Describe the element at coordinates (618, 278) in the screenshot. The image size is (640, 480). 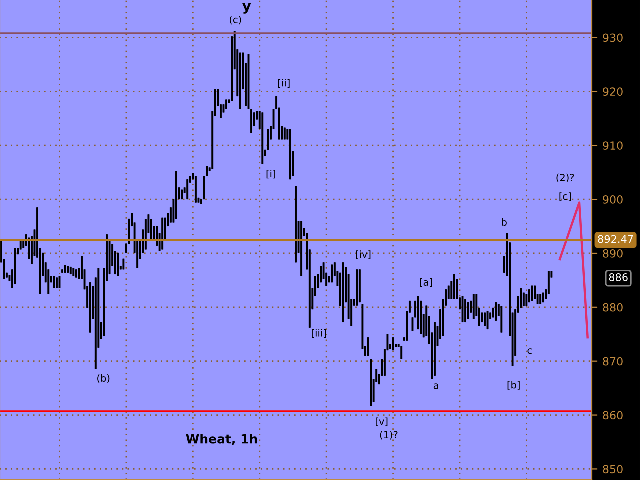
I see `text: 886` at that location.